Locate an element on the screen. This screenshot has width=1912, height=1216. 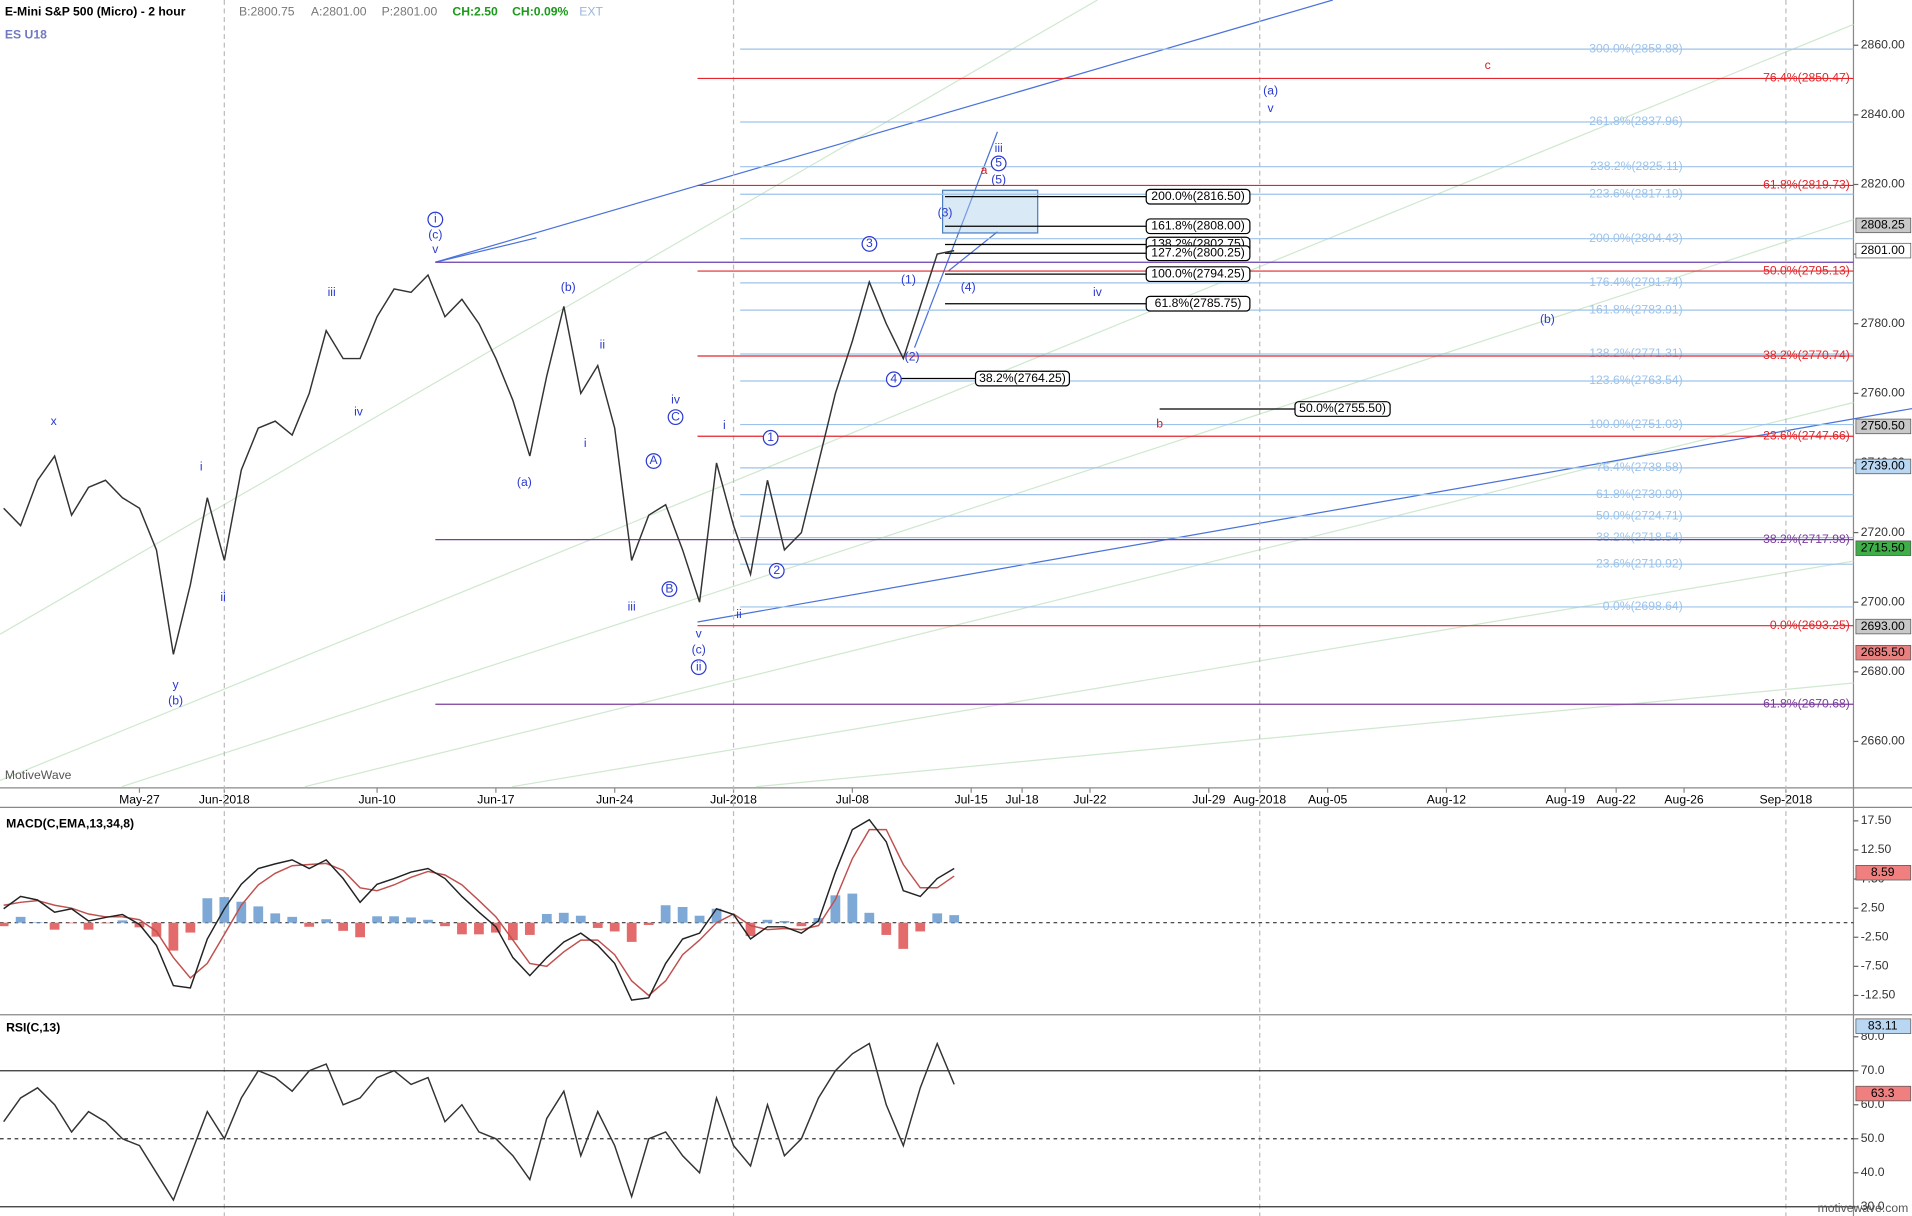
x-tick-label: May-27 is located at coordinates (139, 799).